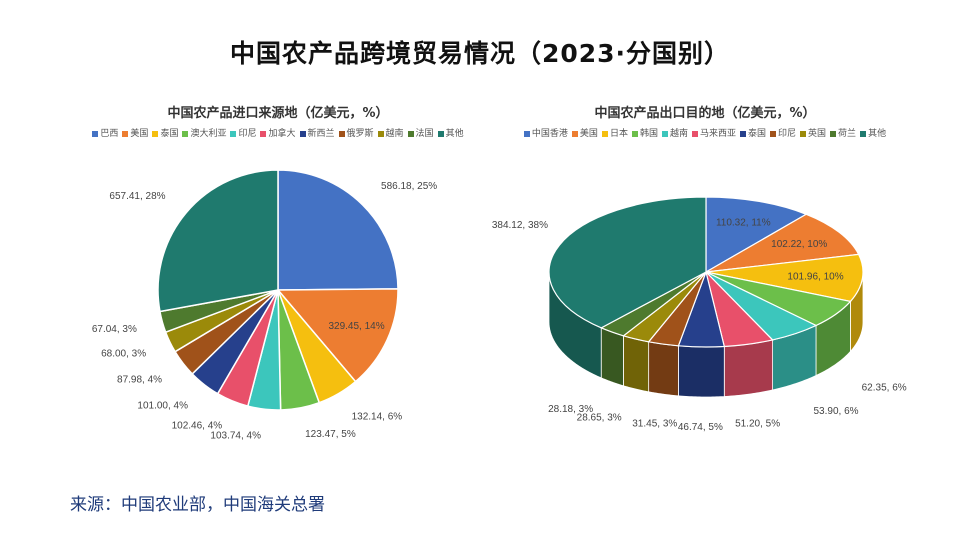 The width and height of the screenshot is (960, 540). I want to click on data-label: 102.46, 4%, so click(197, 425).